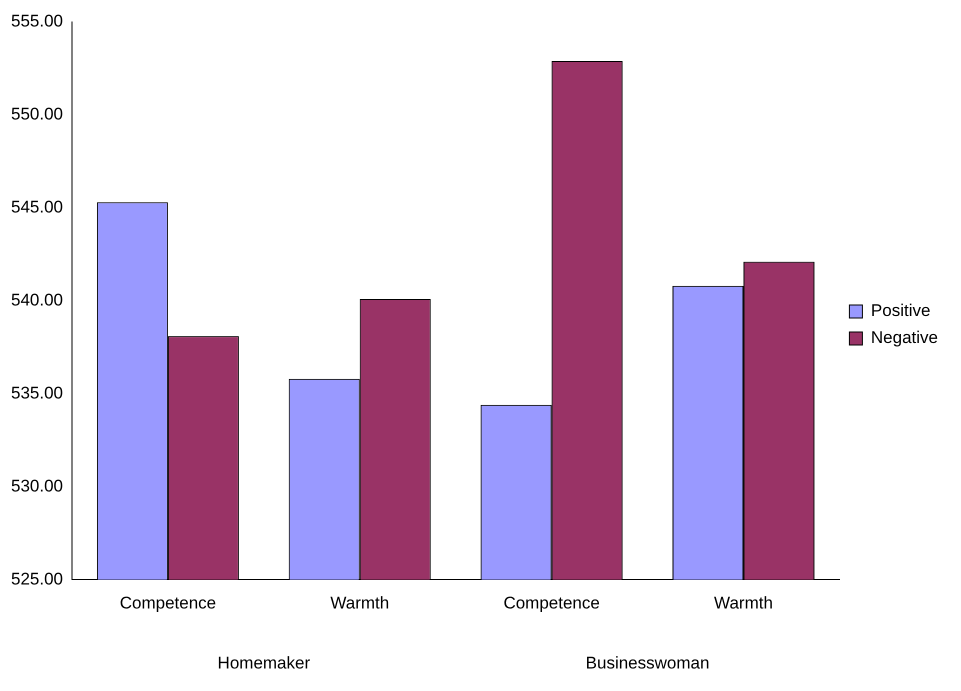 The image size is (961, 691). What do you see at coordinates (264, 663) in the screenshot?
I see `text: Homemaker` at bounding box center [264, 663].